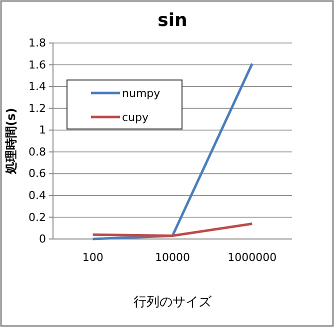 The image size is (334, 327). What do you see at coordinates (42, 130) in the screenshot?
I see `y-tick-label: 1` at bounding box center [42, 130].